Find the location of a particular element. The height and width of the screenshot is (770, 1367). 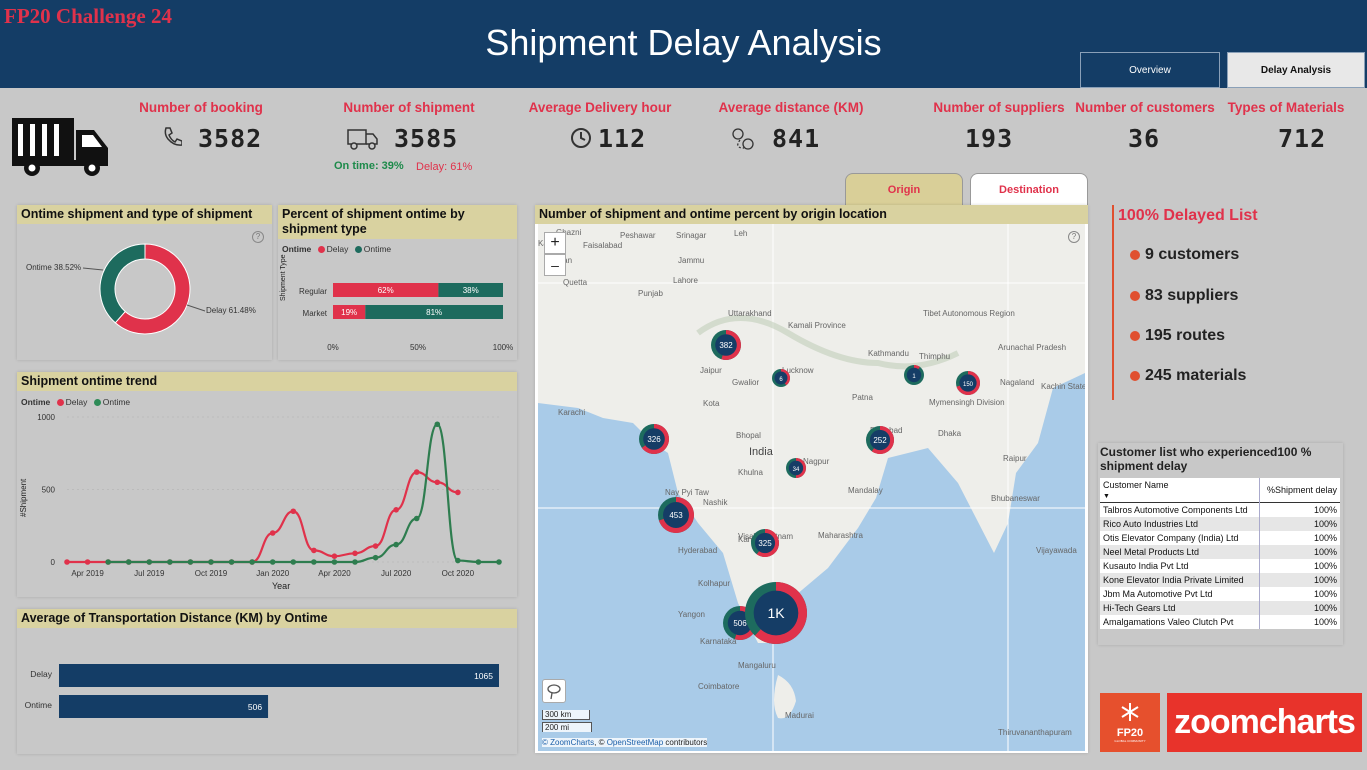

map-place-label: Karnataka is located at coordinates (718, 641).